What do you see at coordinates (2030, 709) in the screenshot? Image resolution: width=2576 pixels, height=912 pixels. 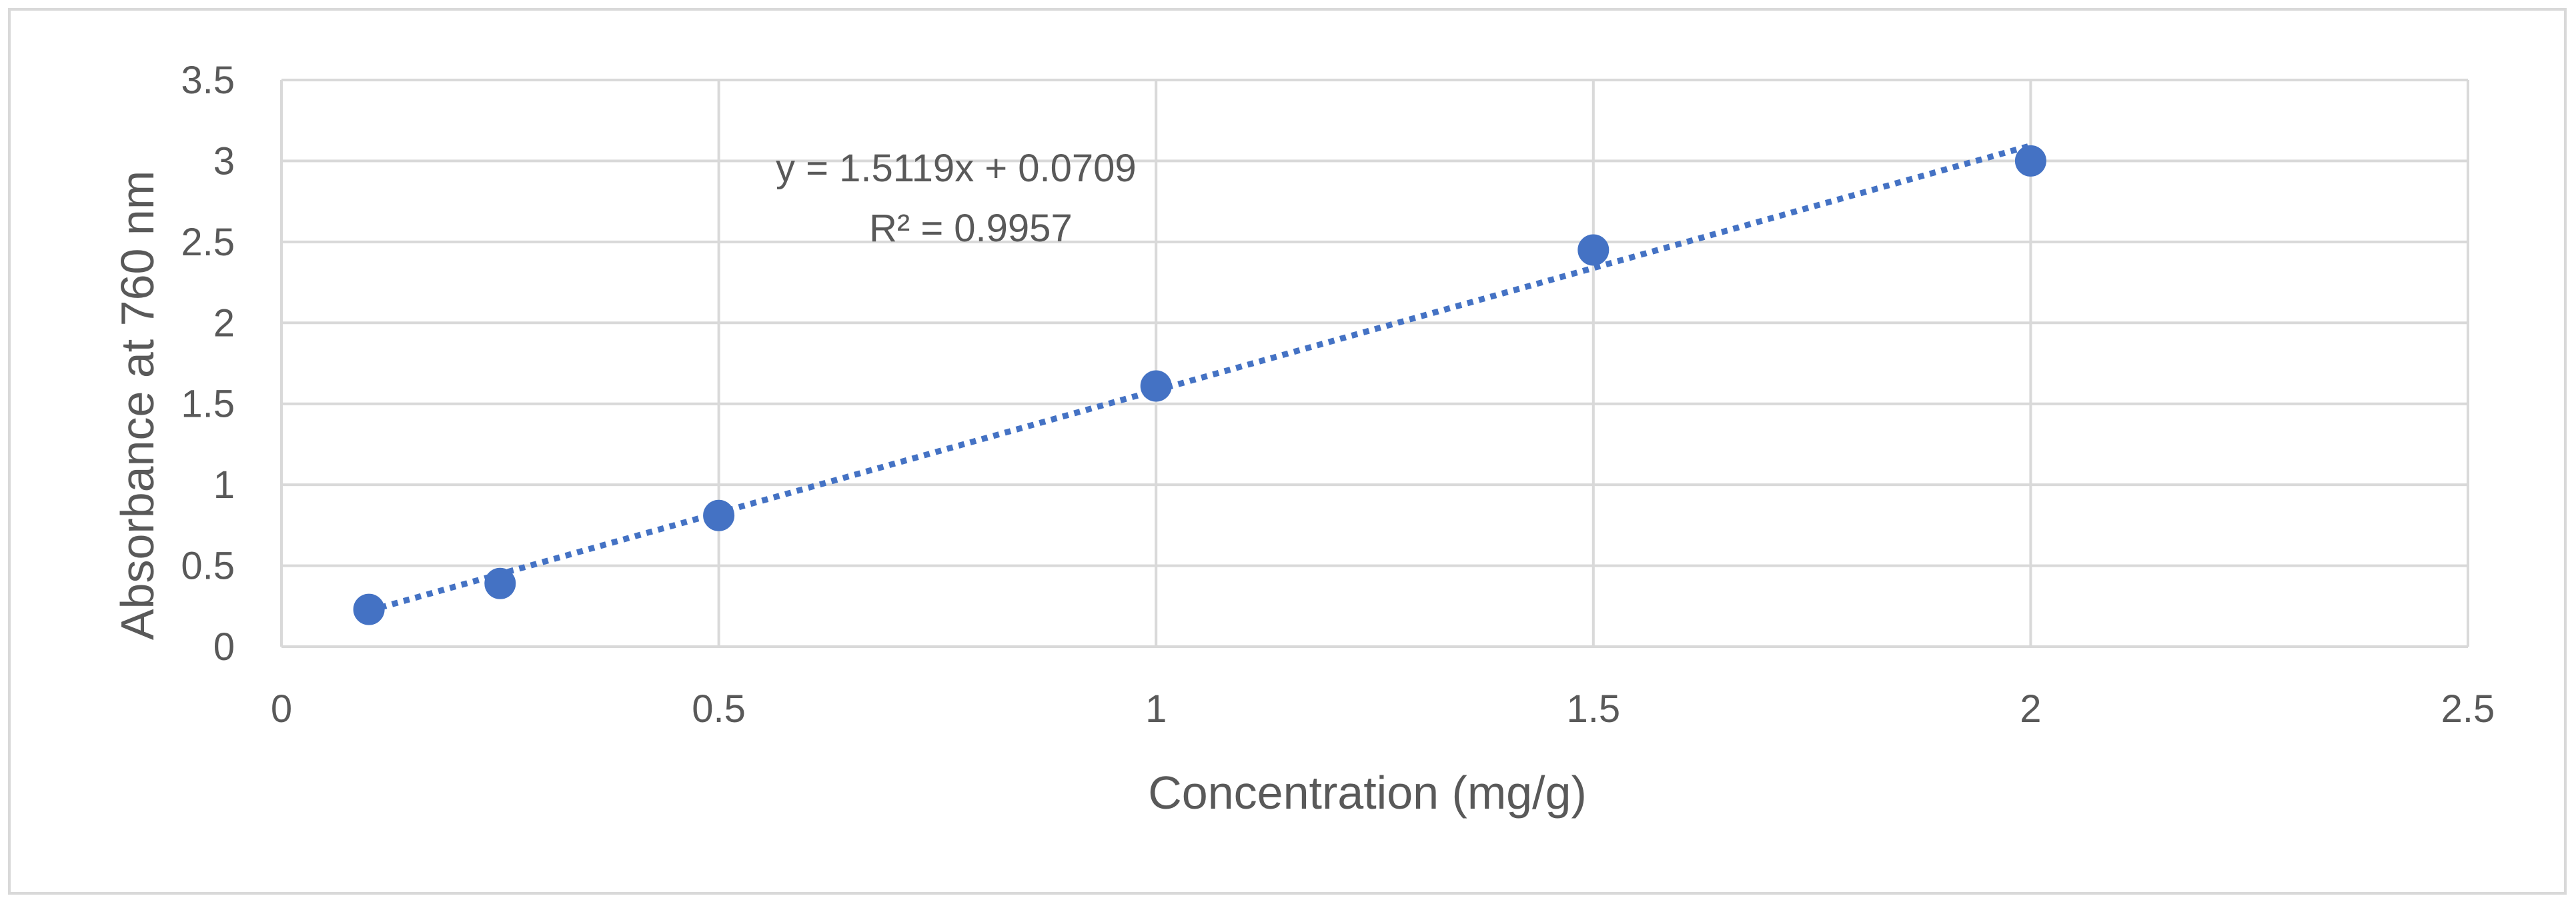 I see `x-tick-label: 2` at bounding box center [2030, 709].